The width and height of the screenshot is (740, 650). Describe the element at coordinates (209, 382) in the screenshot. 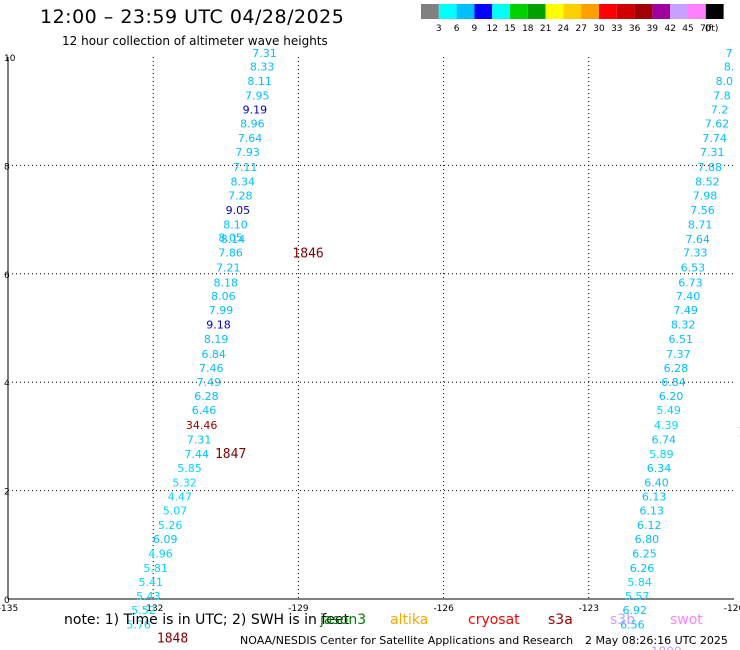

I see `wave-height-label: 7.49` at that location.